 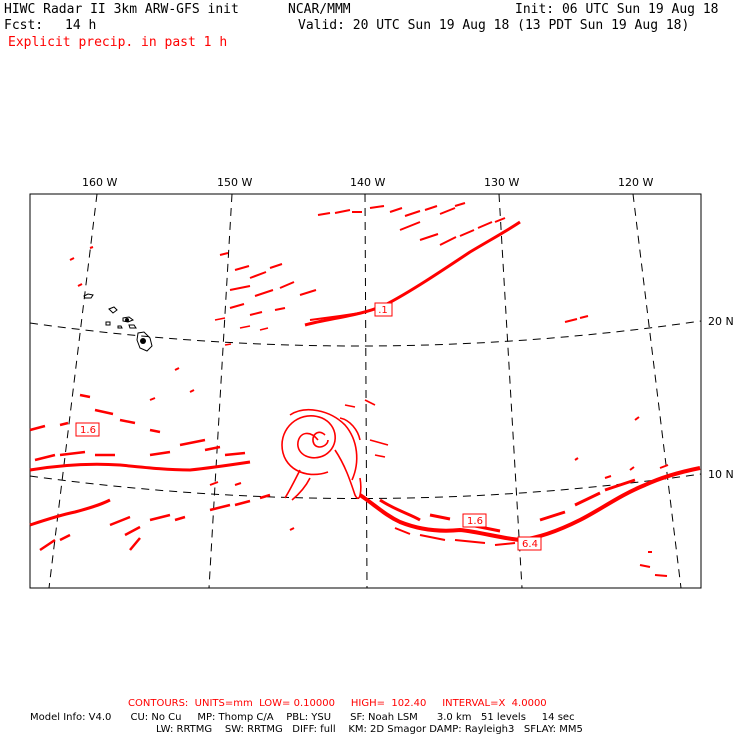 I want to click on parallel-20n, so click(x=365, y=333).